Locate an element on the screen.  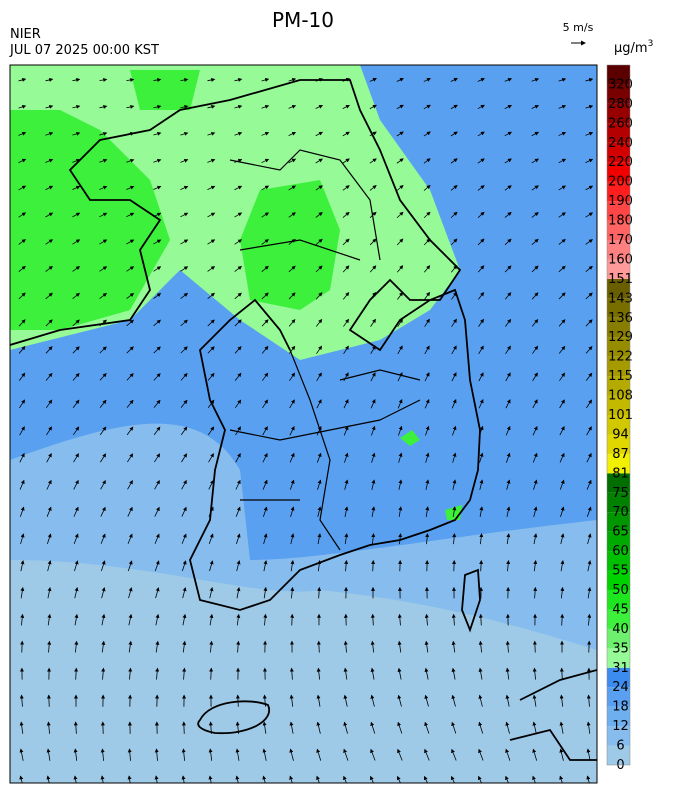
colorbar-label: 129 is located at coordinates (620, 337).